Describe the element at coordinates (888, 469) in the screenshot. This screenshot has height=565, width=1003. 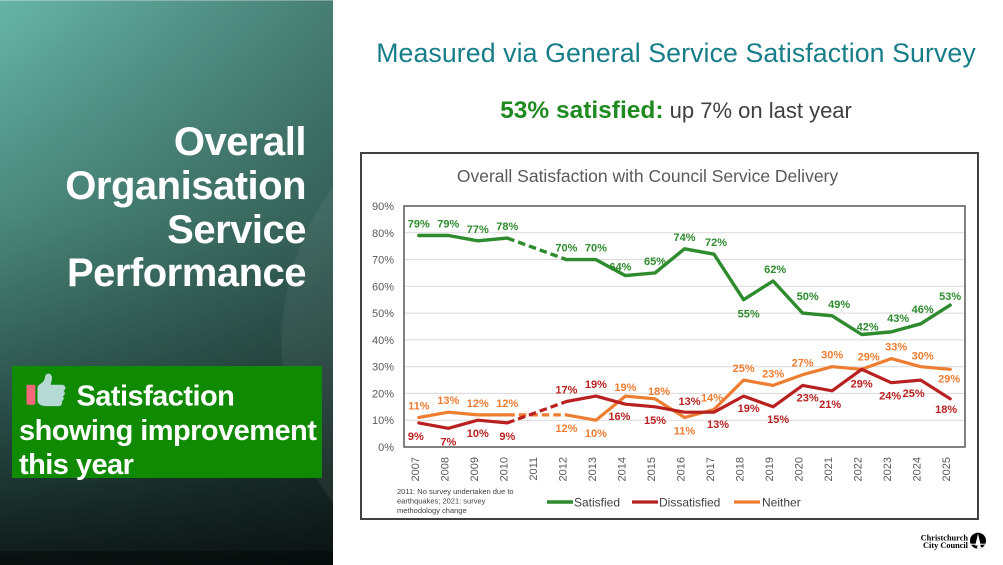
I see `svg-text: 2023` at that location.